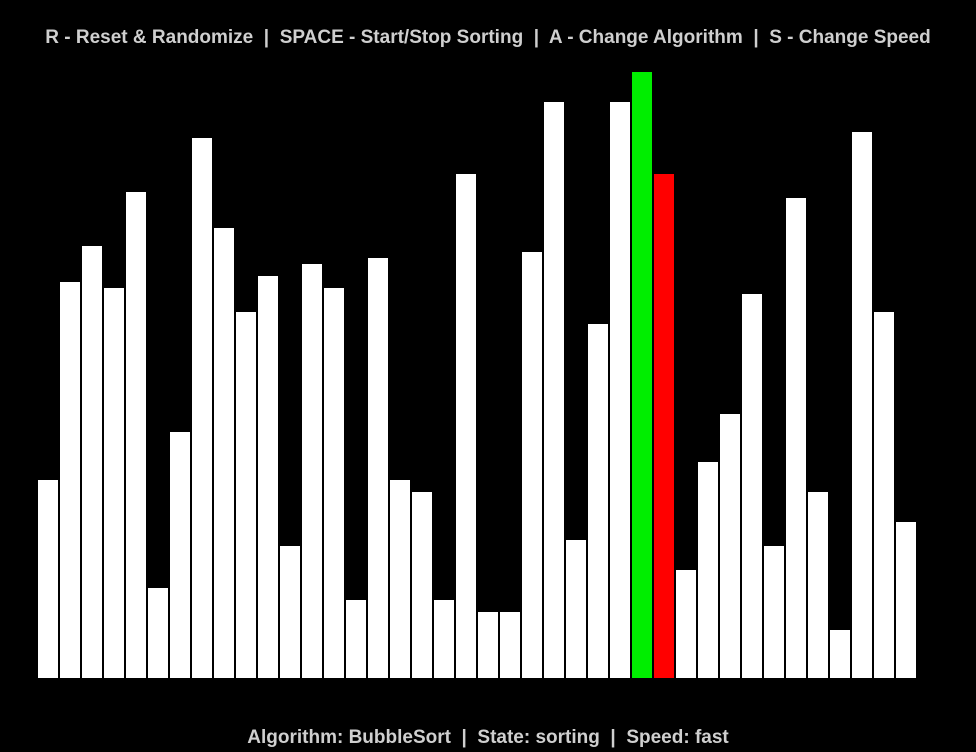  I want to click on algorithm-label: Algorithm:, so click(298, 737).